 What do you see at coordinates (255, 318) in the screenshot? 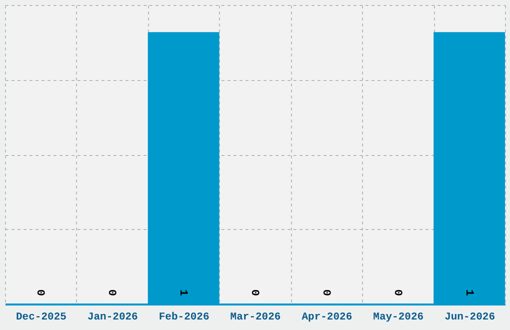
I see `x-tick-label: Mar-2026` at bounding box center [255, 318].